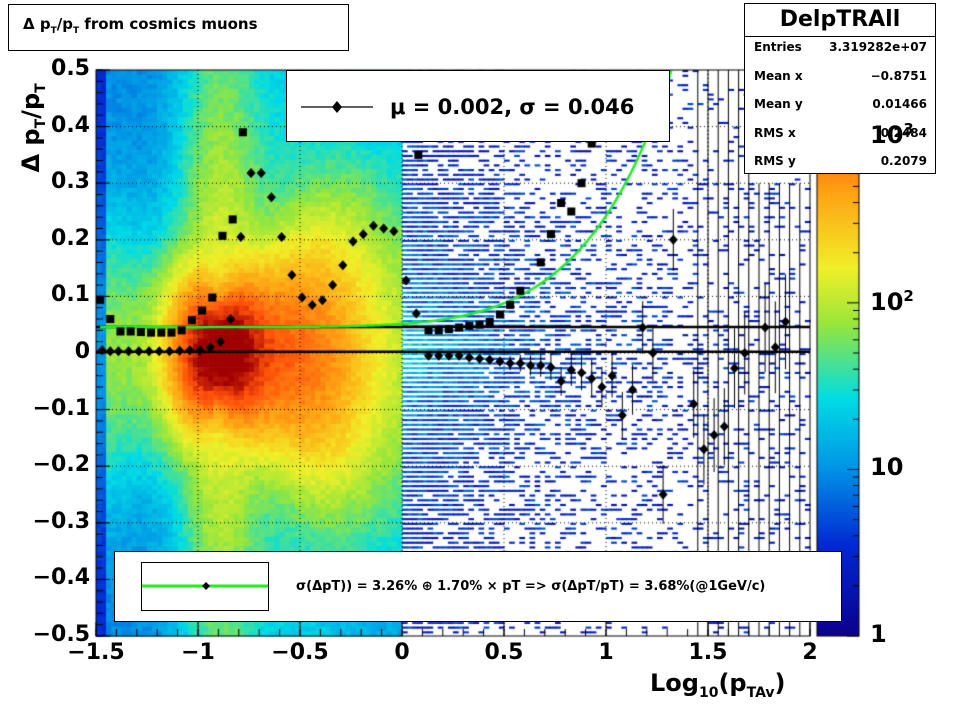  What do you see at coordinates (168, 24) in the screenshot?
I see `title-suffix: from cosmics muons` at bounding box center [168, 24].